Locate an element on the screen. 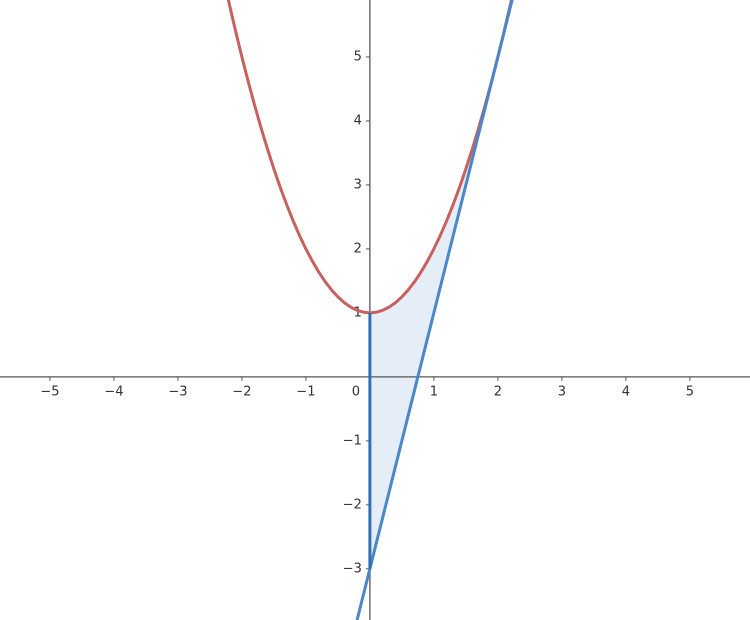  x-tick-label: −4 is located at coordinates (113, 391).